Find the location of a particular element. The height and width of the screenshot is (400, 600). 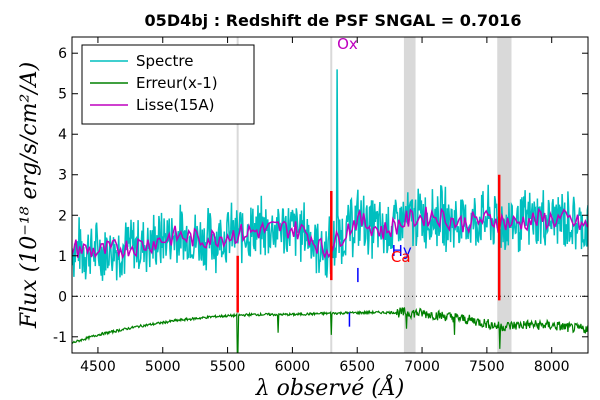

y-tick-label: 0 is located at coordinates (62, 297).